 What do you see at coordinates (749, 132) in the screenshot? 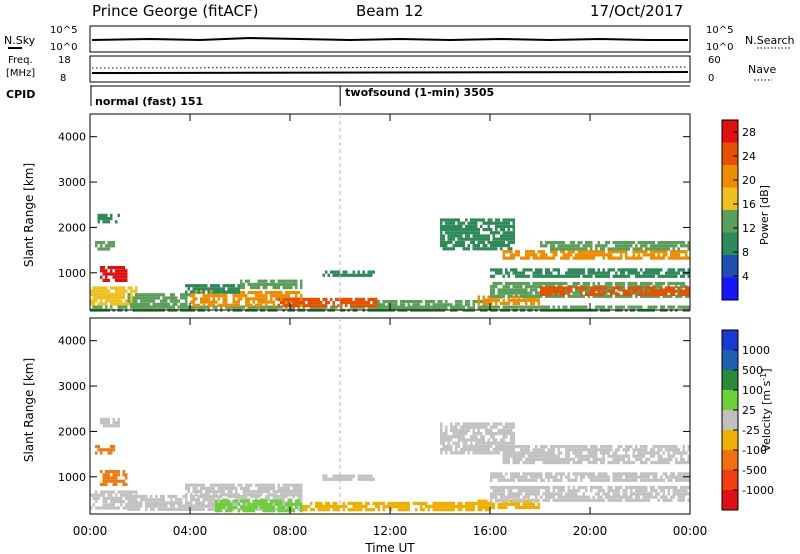
I see `power-colorbar-tick-6: 28` at bounding box center [749, 132].